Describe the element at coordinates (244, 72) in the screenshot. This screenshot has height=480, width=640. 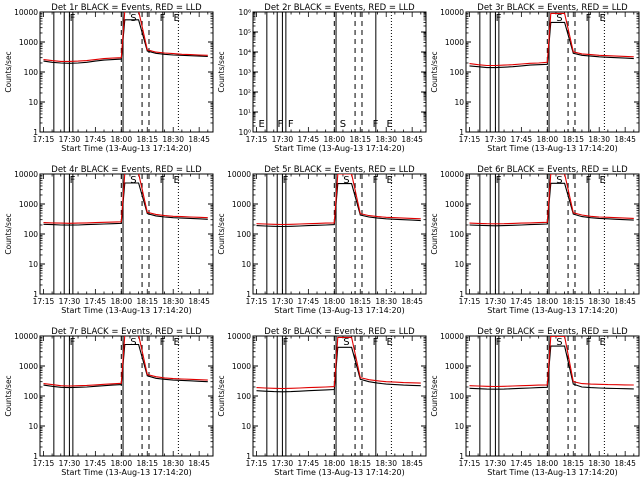
I see `y-tick-label: 10³` at that location.